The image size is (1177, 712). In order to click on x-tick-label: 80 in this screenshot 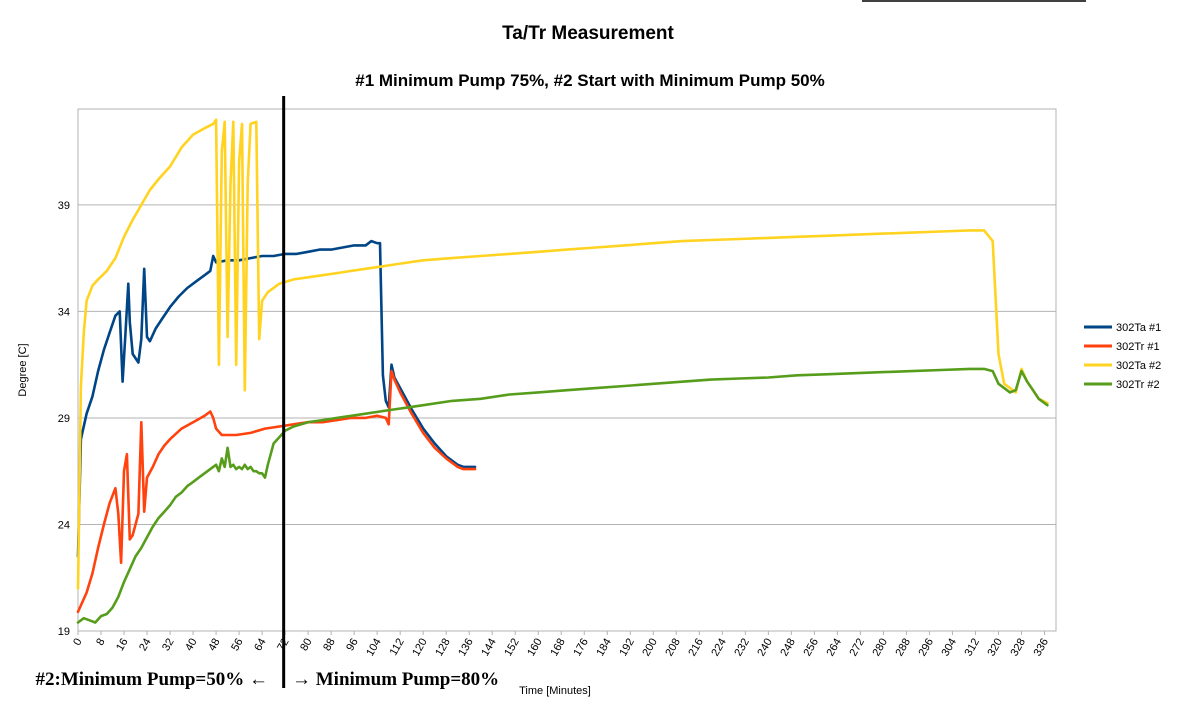, I will do `click(306, 645)`.